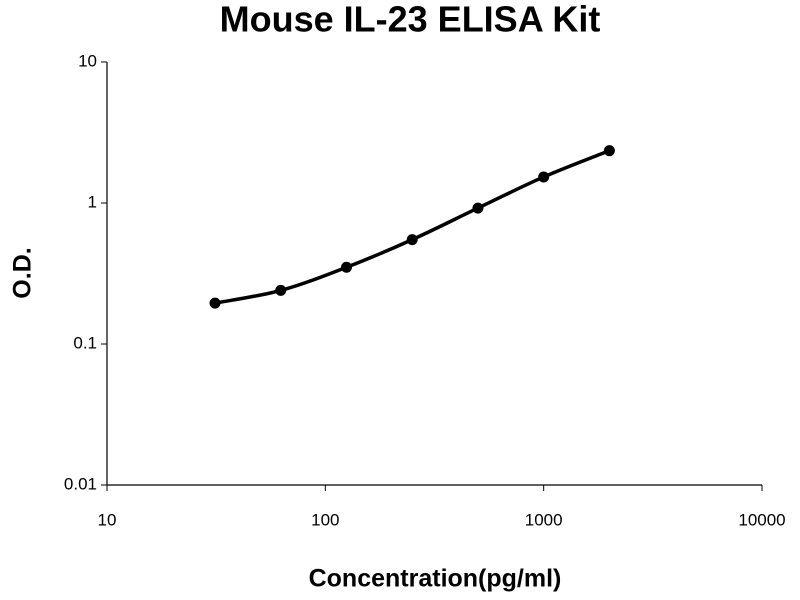  I want to click on y-tick-label: 0.1, so click(85, 342).